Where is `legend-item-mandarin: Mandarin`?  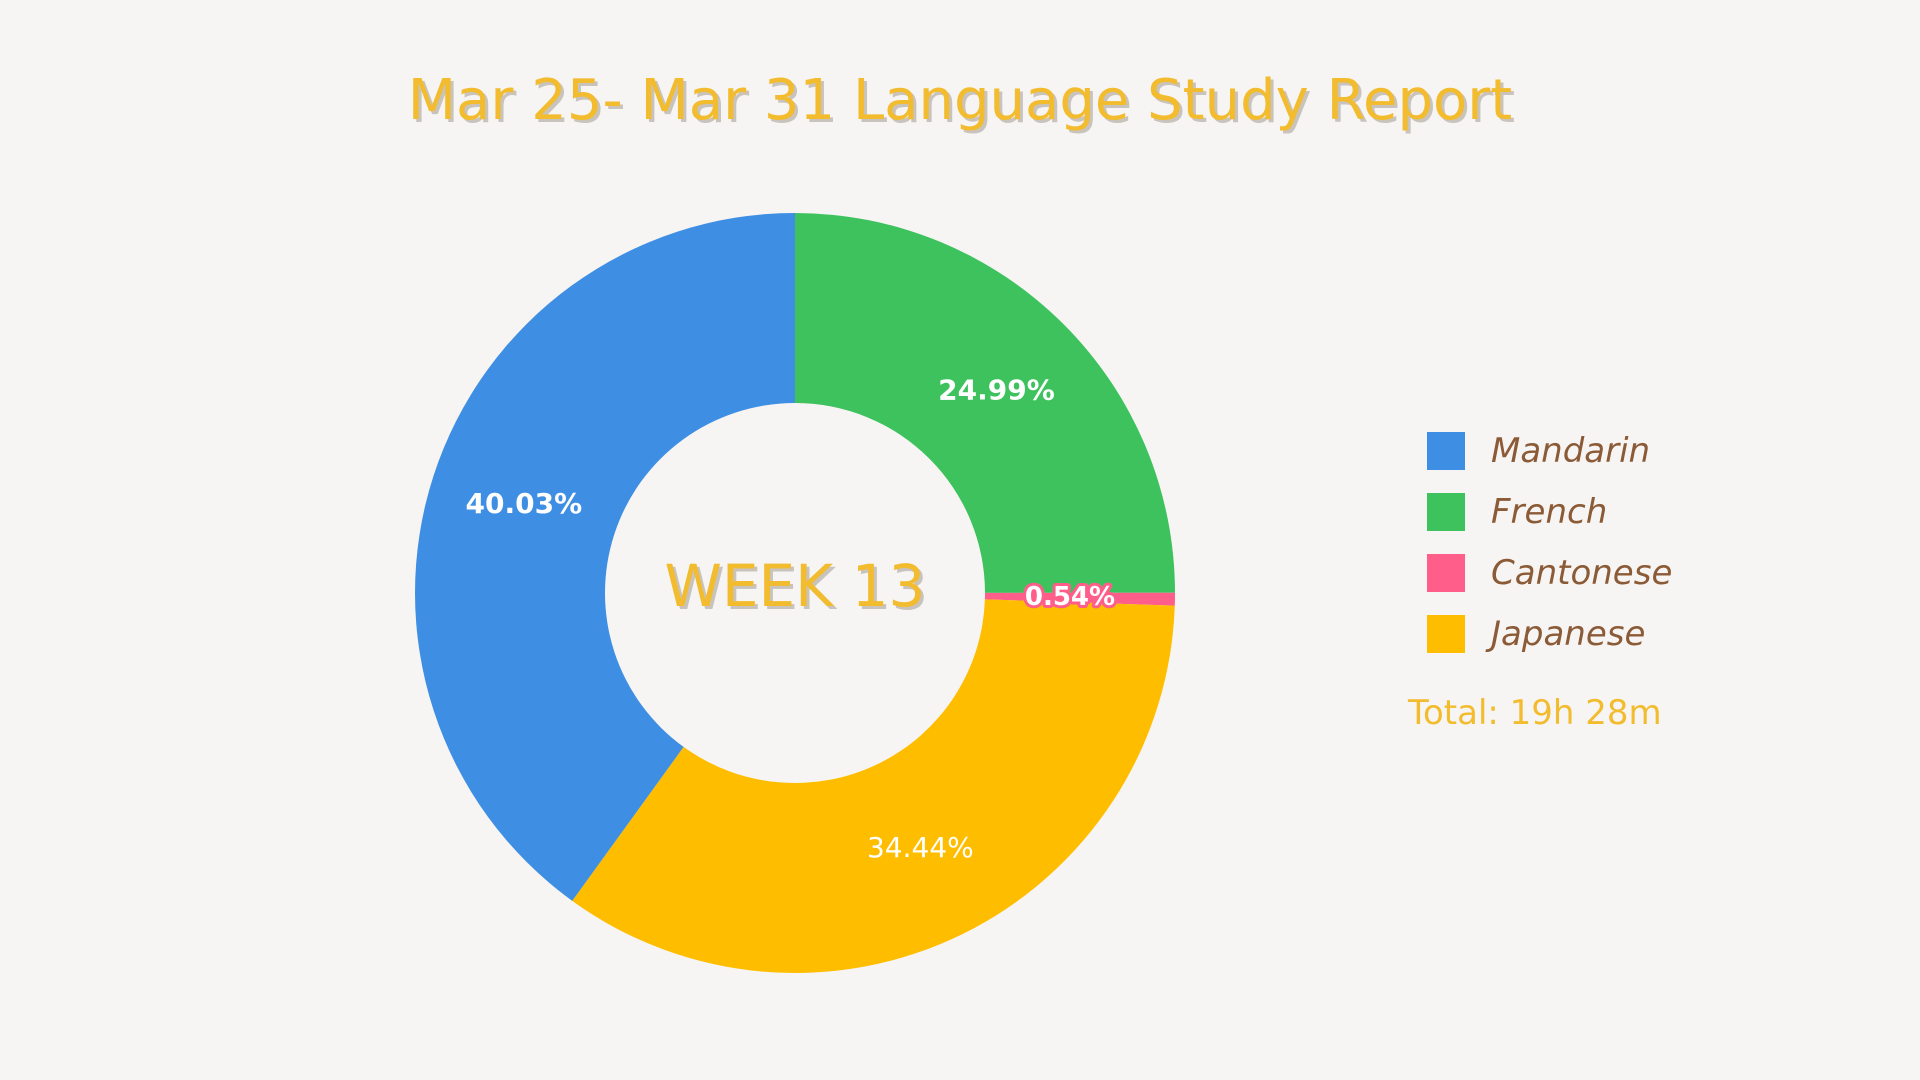
legend-item-mandarin: Mandarin is located at coordinates (1627, 450).